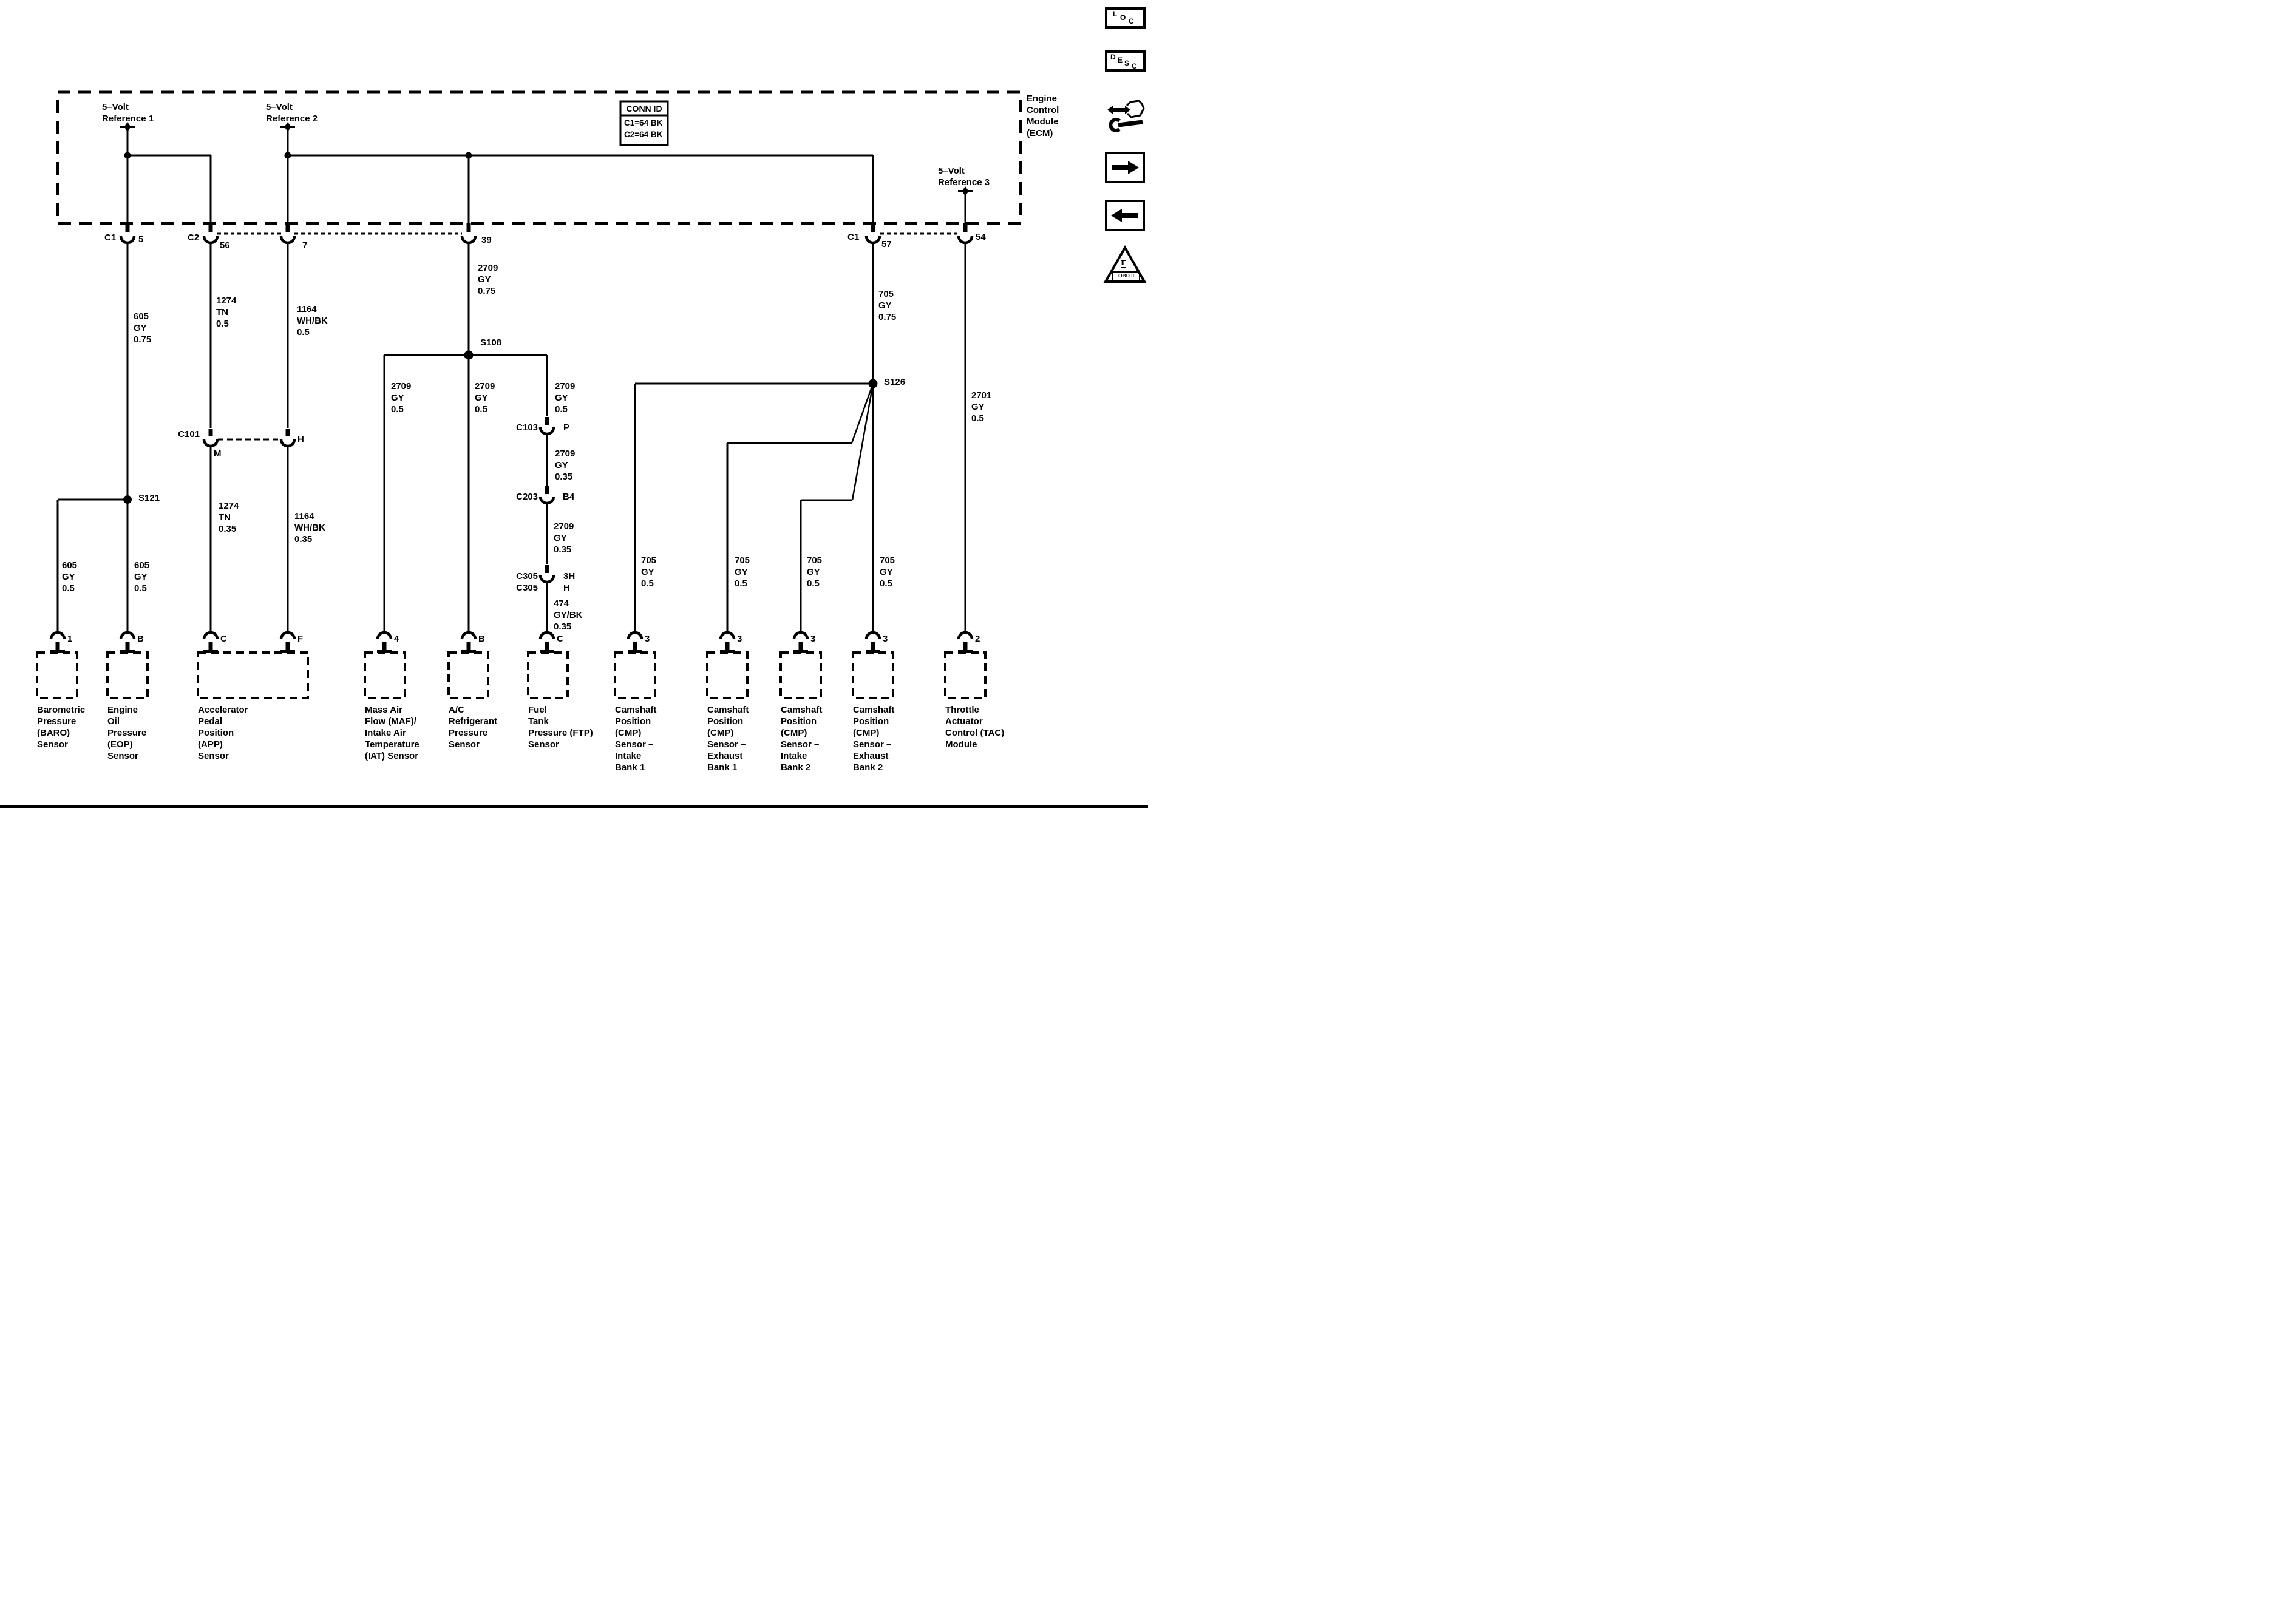 This screenshot has height=1617, width=2296. Describe the element at coordinates (644, 109) in the screenshot. I see `conn-id-title: CONN ID` at that location.